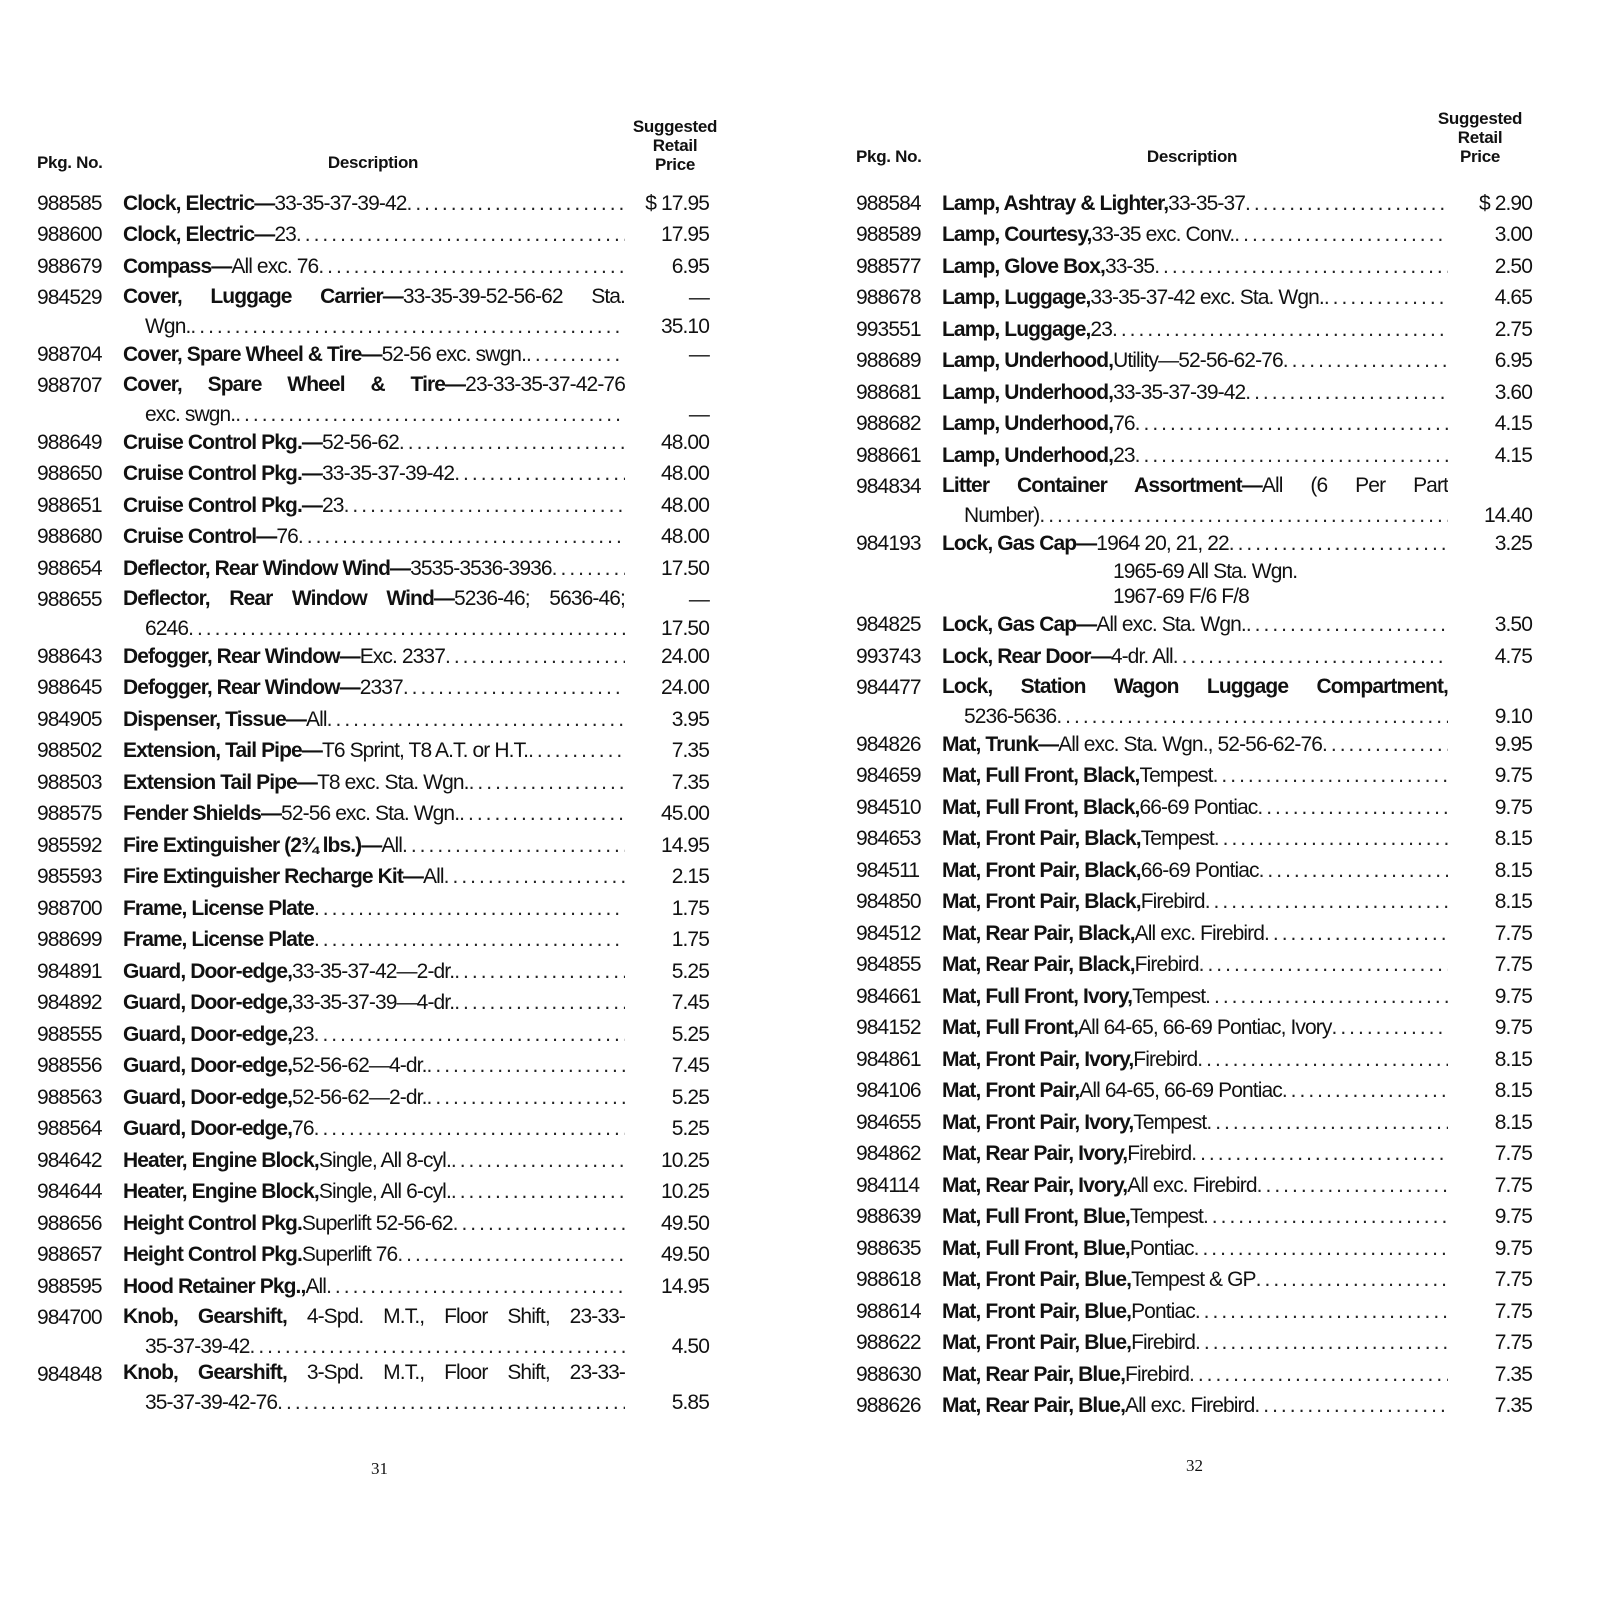 This screenshot has width=1600, height=1600. I want to click on part-detail: 52-56 exc. Sta. Wgn., so click(370, 814).